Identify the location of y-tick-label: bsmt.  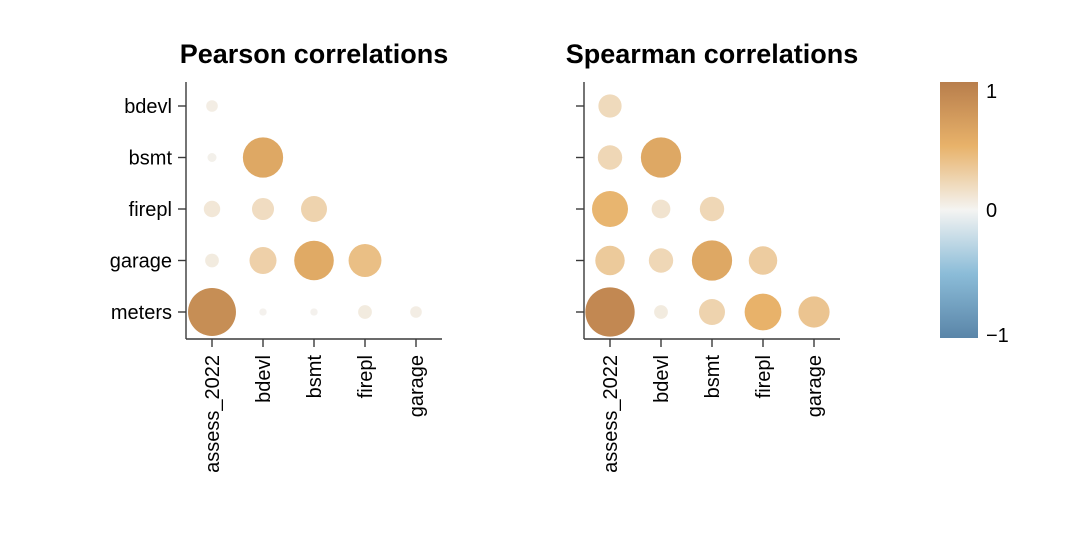
(151, 159).